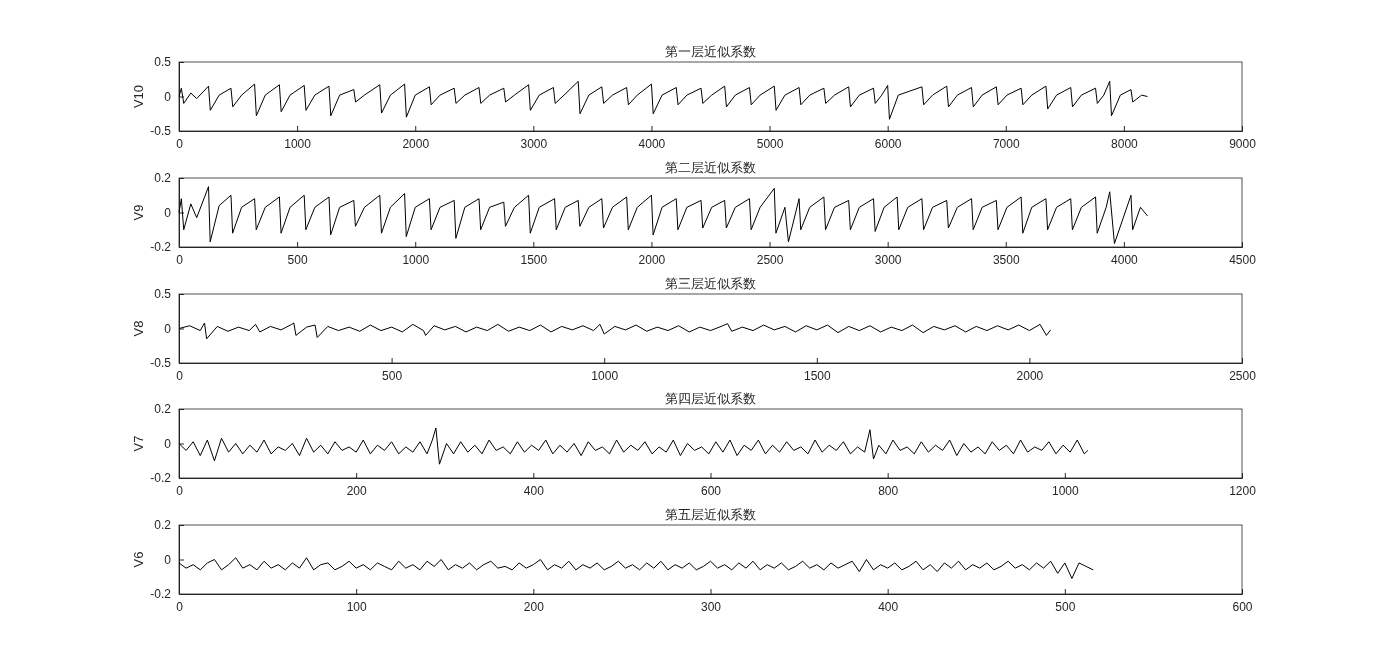 This screenshot has width=1374, height=670. Describe the element at coordinates (1006, 259) in the screenshot. I see `x-tick-label: 3500` at that location.